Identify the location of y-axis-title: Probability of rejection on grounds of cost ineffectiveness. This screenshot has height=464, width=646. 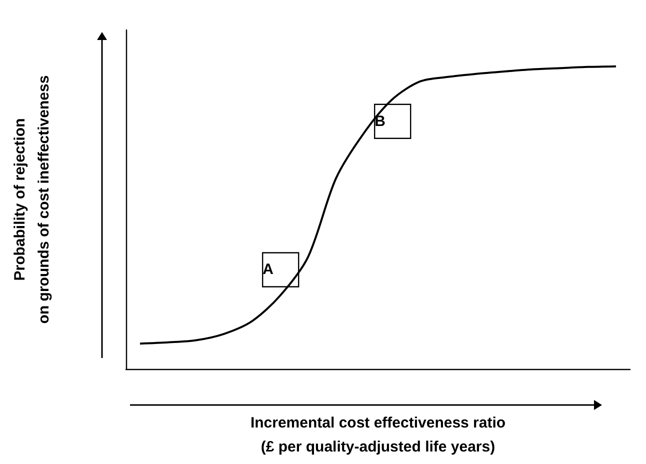
(32, 199).